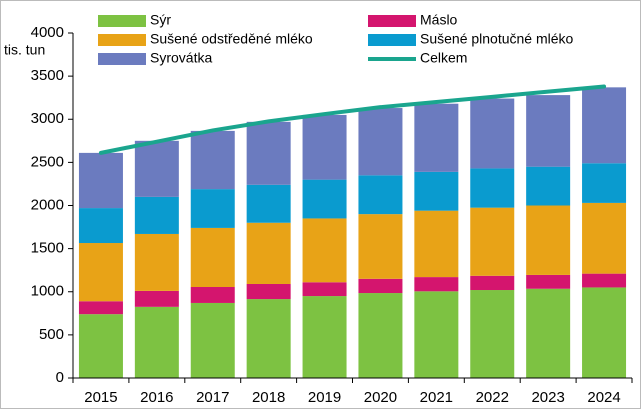 This screenshot has width=641, height=409. I want to click on y-tick-label: 1500, so click(47, 248).